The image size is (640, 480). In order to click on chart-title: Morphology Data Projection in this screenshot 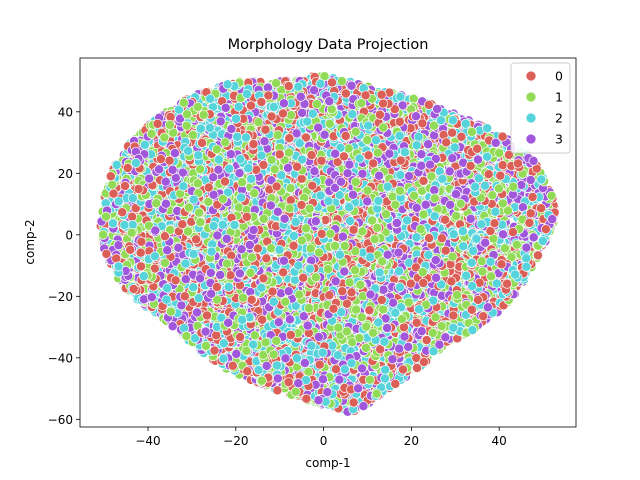, I will do `click(328, 45)`.